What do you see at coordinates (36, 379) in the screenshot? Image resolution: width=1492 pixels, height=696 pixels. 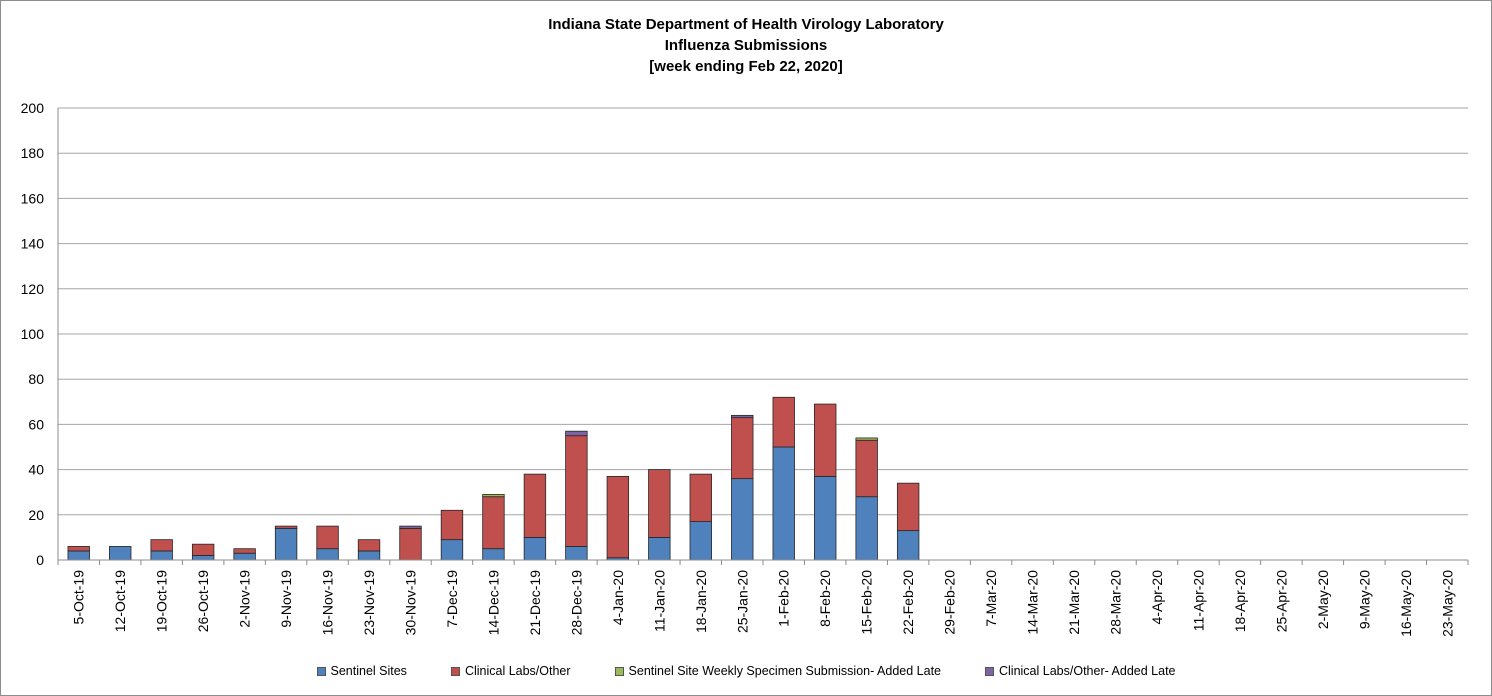 I see `y-tick-label: 80` at bounding box center [36, 379].